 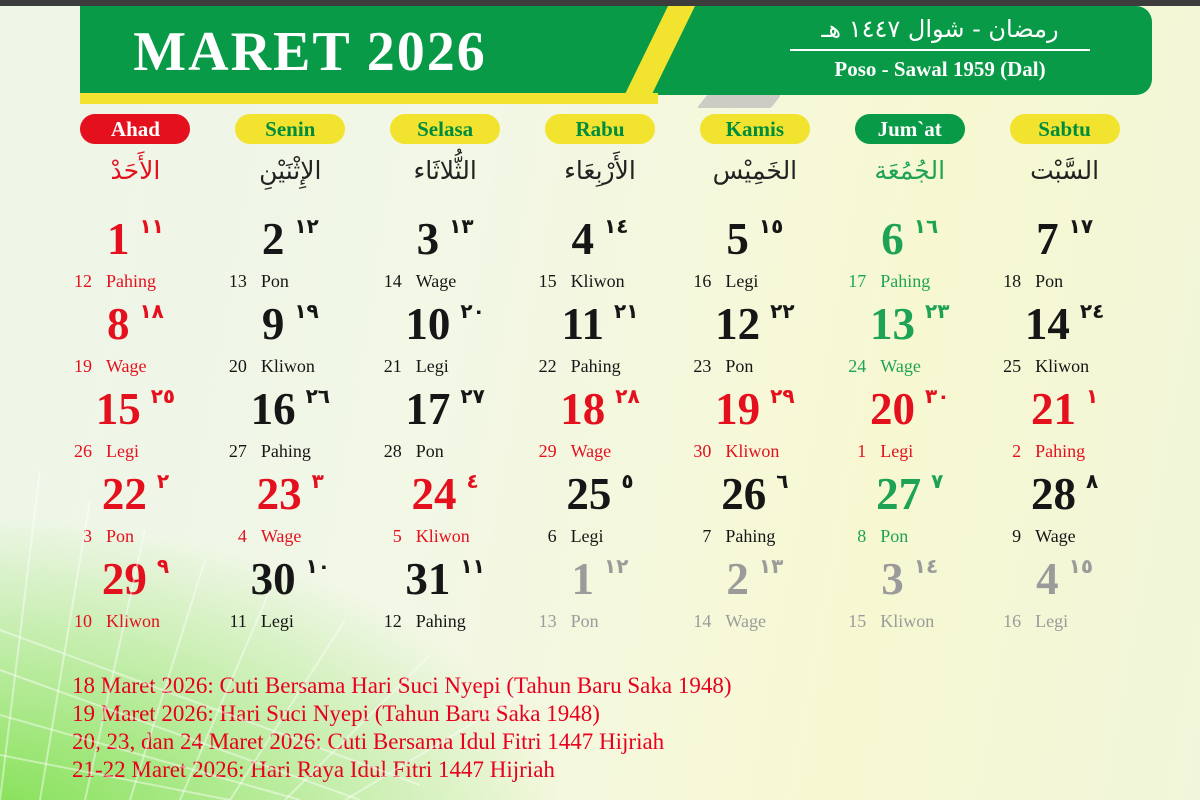 What do you see at coordinates (589, 494) in the screenshot?
I see `gregorian-date: 25` at bounding box center [589, 494].